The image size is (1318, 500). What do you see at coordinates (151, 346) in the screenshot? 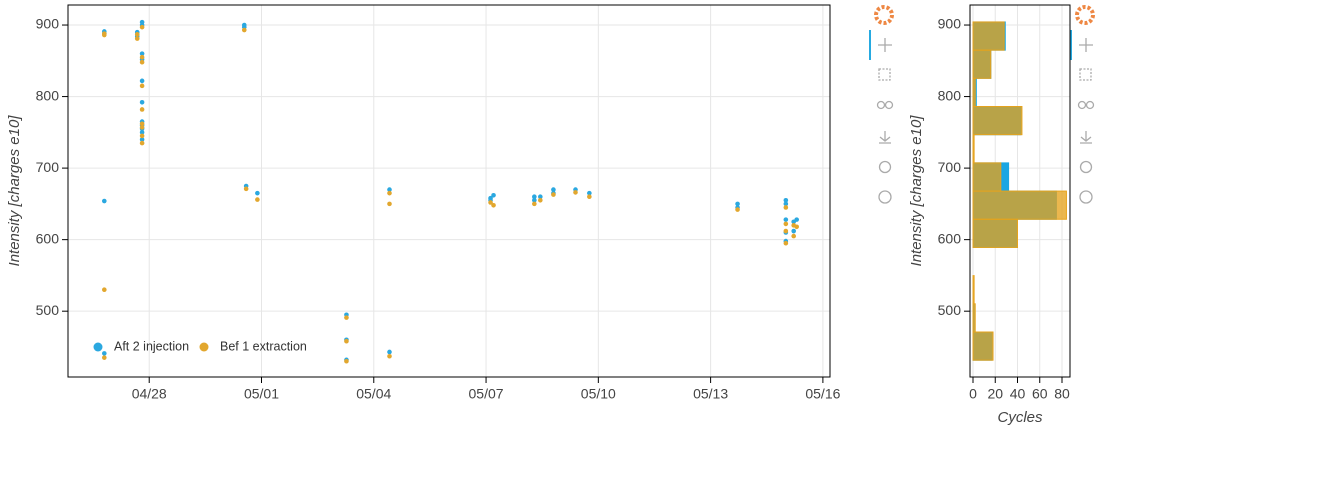
I see `legend-label: Aft 2 injection` at bounding box center [151, 346].